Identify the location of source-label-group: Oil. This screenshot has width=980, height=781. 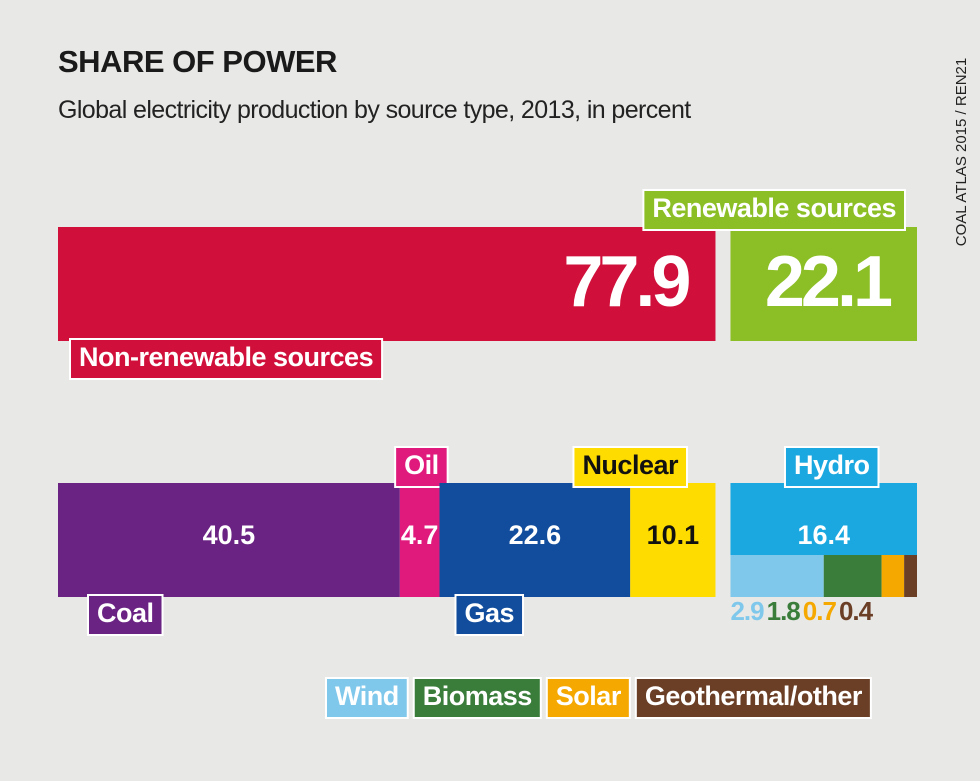
(421, 467).